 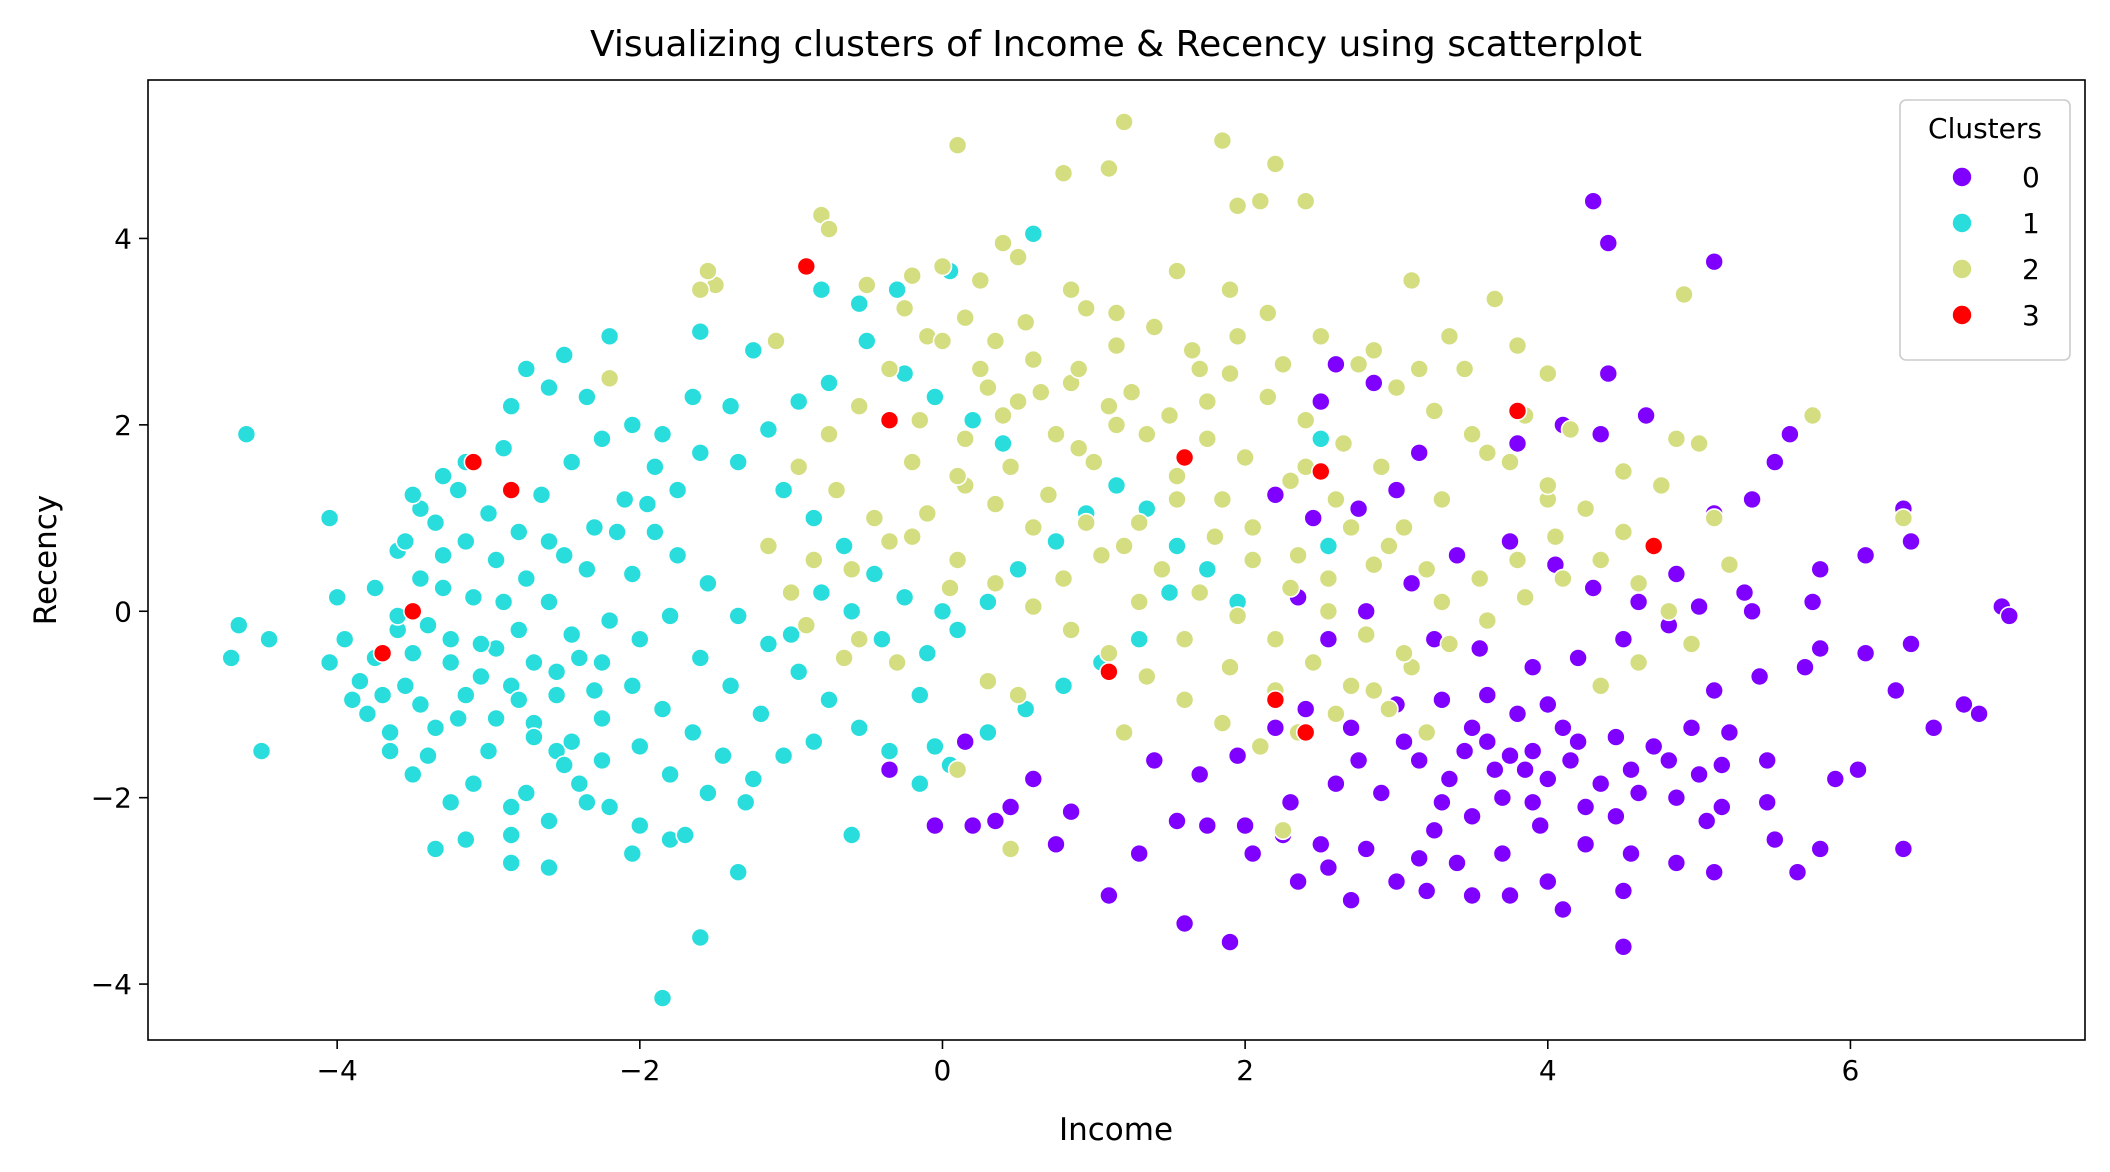 What do you see at coordinates (2031, 269) in the screenshot?
I see `legend-label-2: 2` at bounding box center [2031, 269].